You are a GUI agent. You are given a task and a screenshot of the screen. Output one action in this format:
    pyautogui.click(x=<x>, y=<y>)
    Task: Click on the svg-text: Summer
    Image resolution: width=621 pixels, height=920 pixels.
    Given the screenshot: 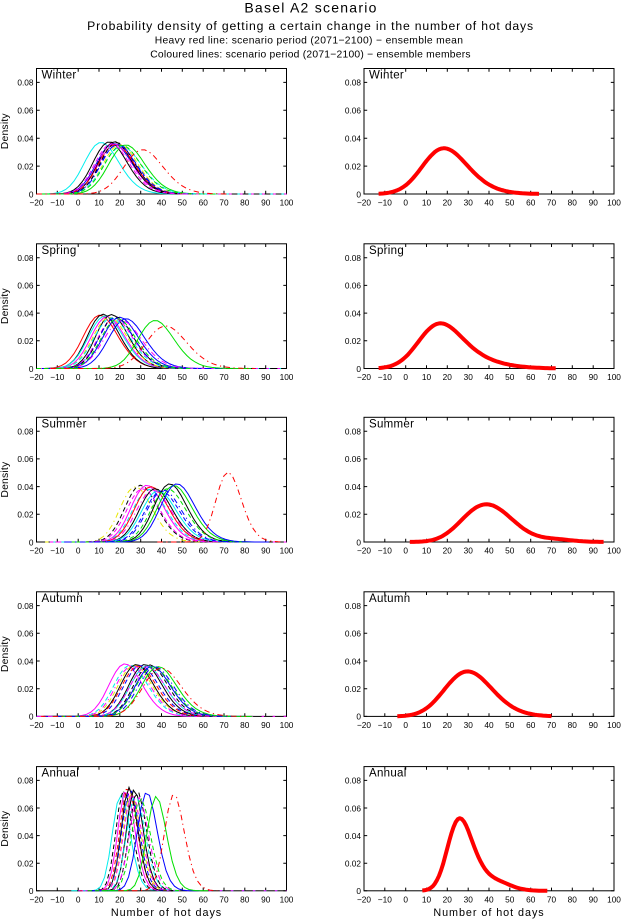 What is the action you would take?
    pyautogui.click(x=64, y=424)
    